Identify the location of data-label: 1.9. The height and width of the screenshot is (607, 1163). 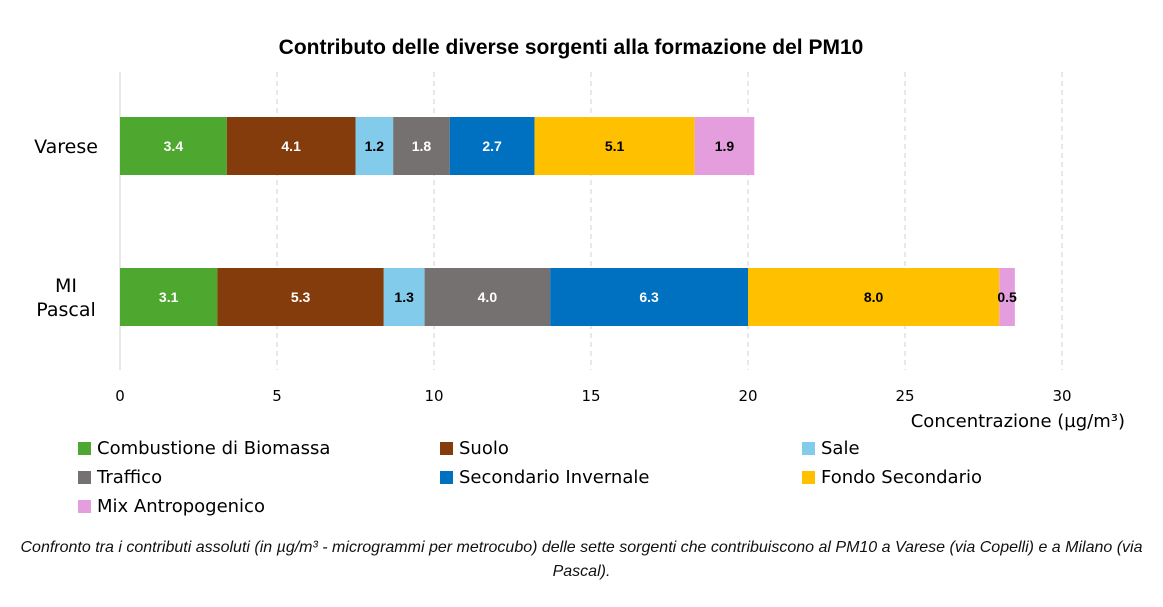
(725, 146).